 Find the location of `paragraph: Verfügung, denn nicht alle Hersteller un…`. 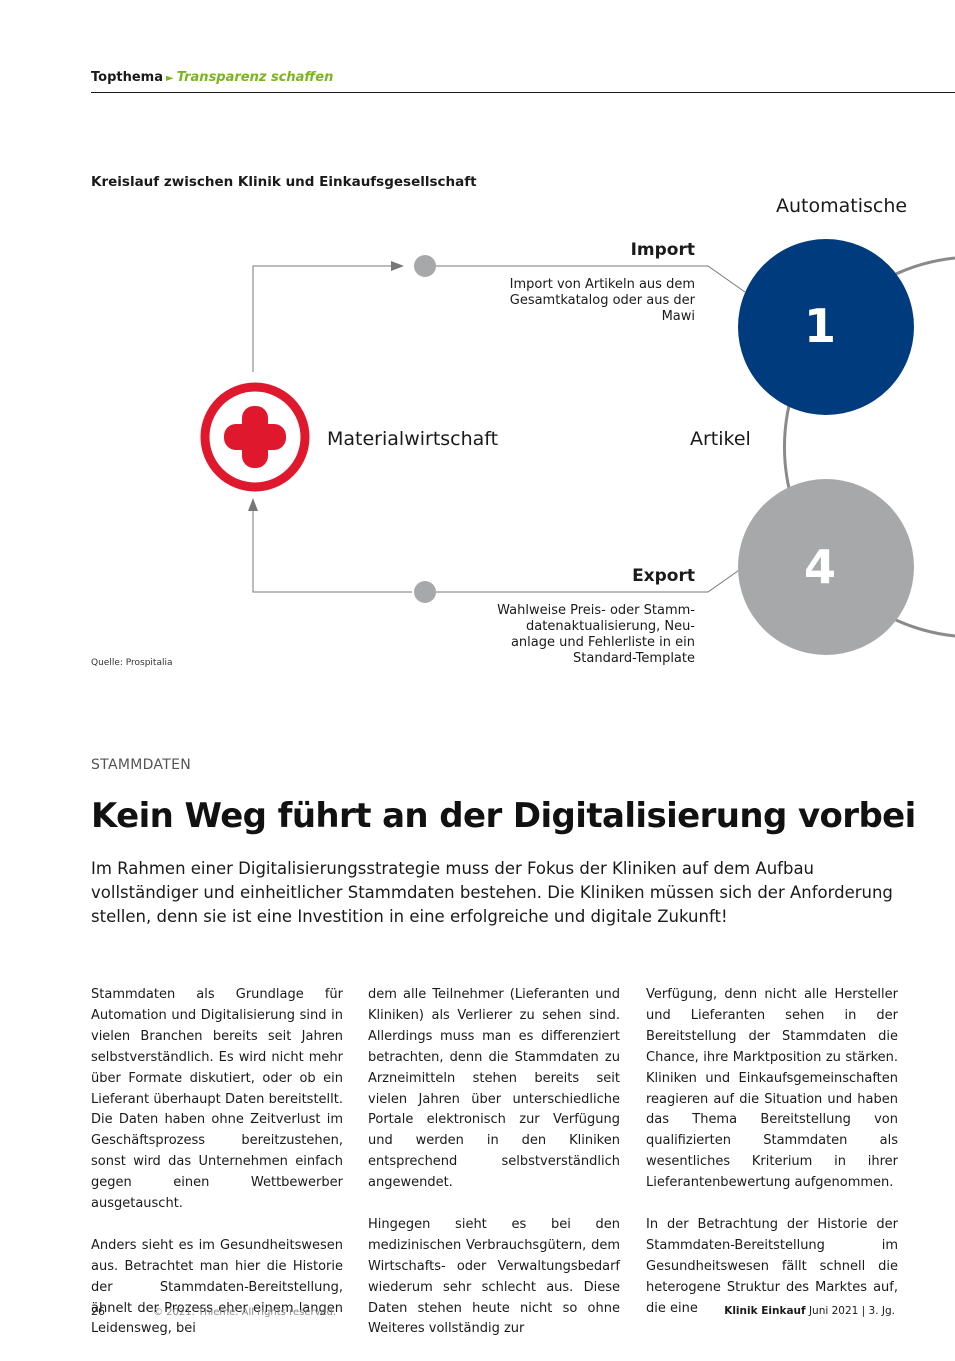

paragraph: Verfügung, denn nicht alle Hersteller un… is located at coordinates (772, 1089).